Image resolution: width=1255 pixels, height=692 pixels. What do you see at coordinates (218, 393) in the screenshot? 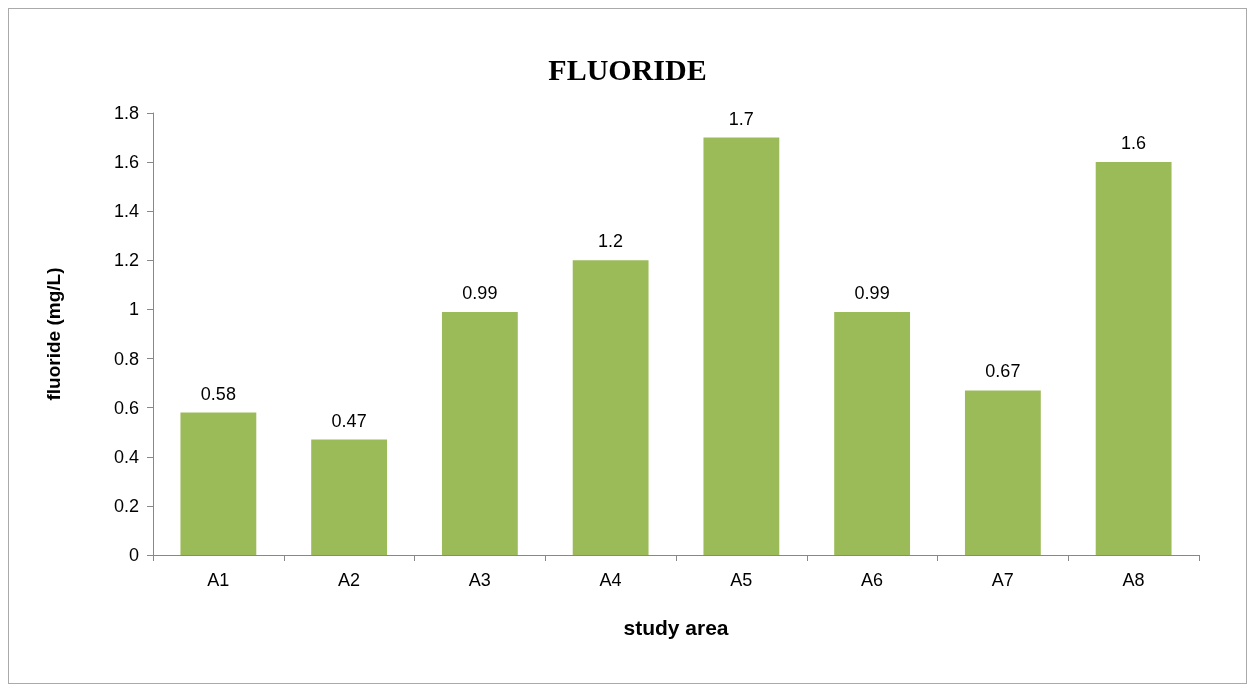
I see `data-label: 0.58` at bounding box center [218, 393].